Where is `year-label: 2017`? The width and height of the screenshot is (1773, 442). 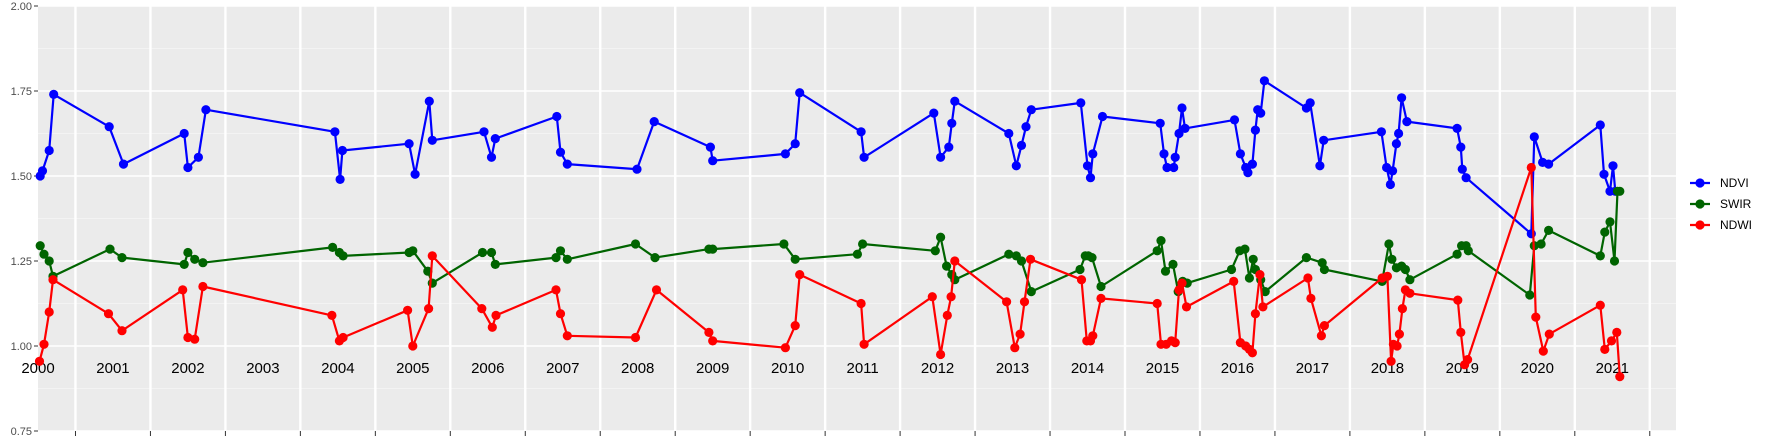
year-label: 2017 is located at coordinates (1312, 368).